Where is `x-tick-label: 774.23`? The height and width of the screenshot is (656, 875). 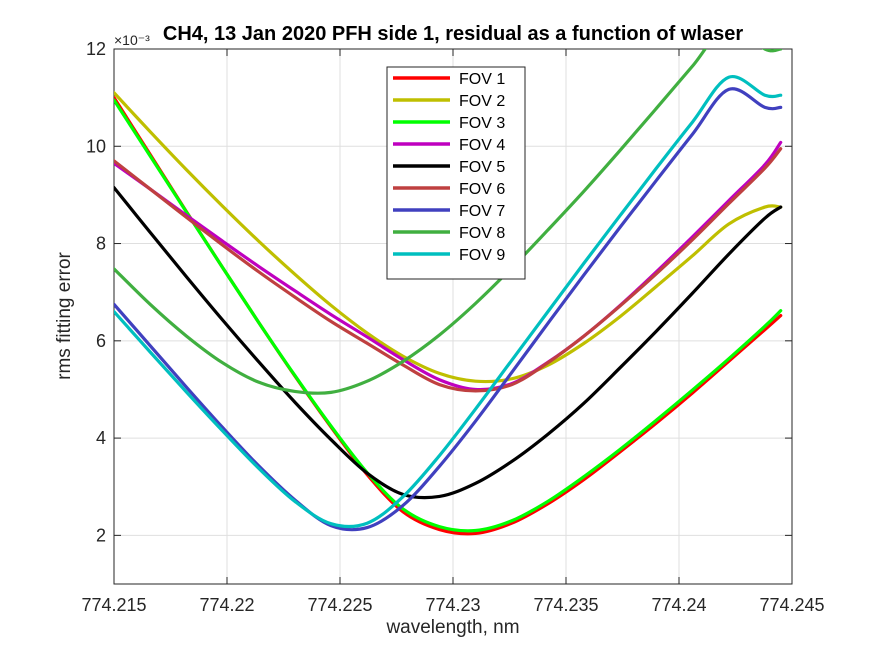 x-tick-label: 774.23 is located at coordinates (452, 605).